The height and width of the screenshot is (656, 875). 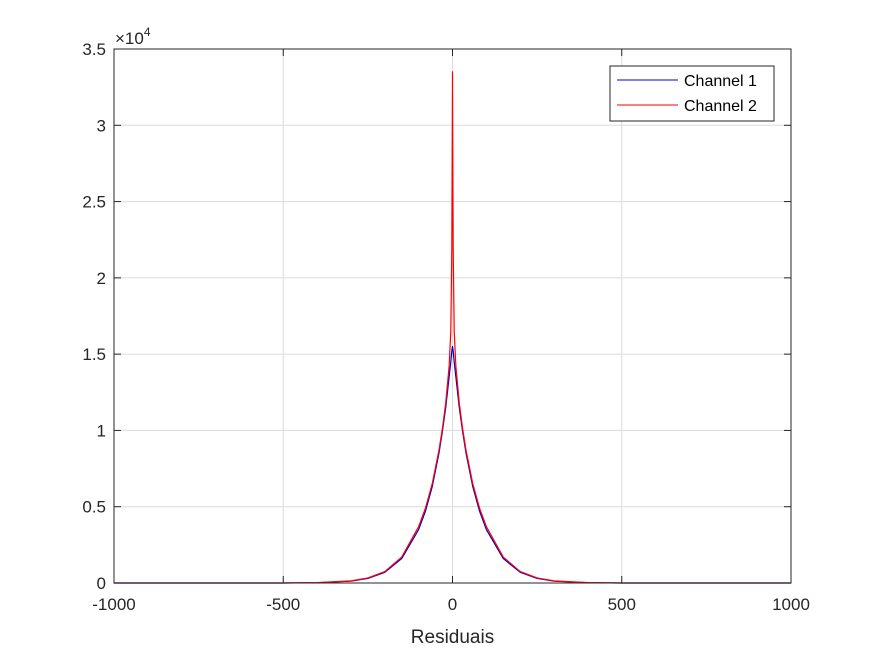 I want to click on x-tick-label: 1000, so click(x=791, y=604).